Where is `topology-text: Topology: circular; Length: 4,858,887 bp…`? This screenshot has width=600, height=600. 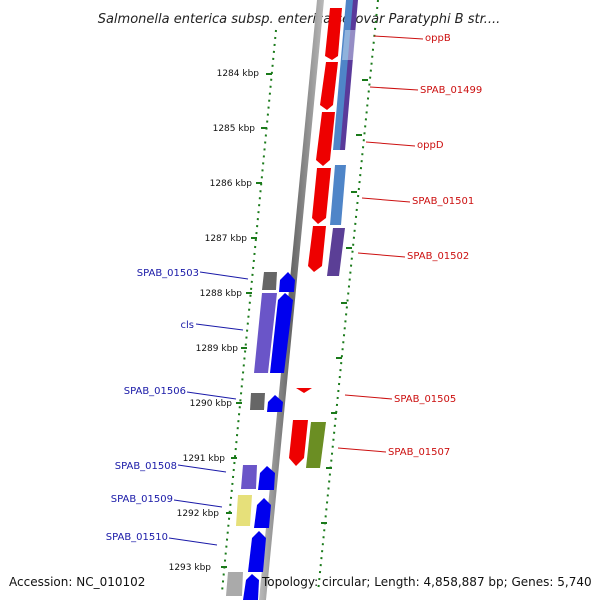
topology-text: Topology: circular; Length: 4,858,887 bp… is located at coordinates (426, 582).